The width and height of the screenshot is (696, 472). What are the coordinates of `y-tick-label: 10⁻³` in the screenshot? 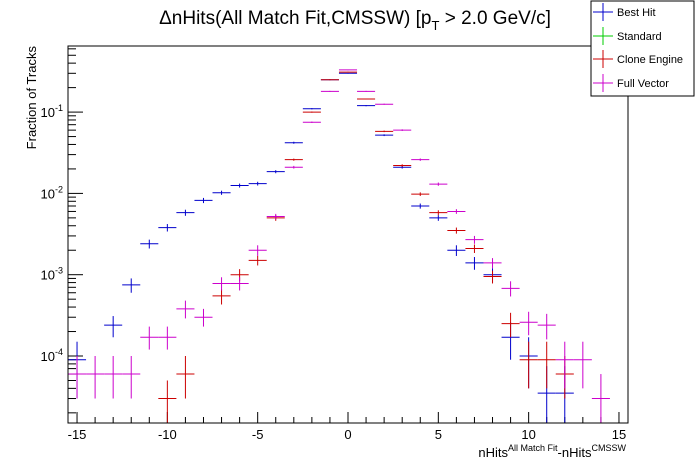 It's located at (52, 274).